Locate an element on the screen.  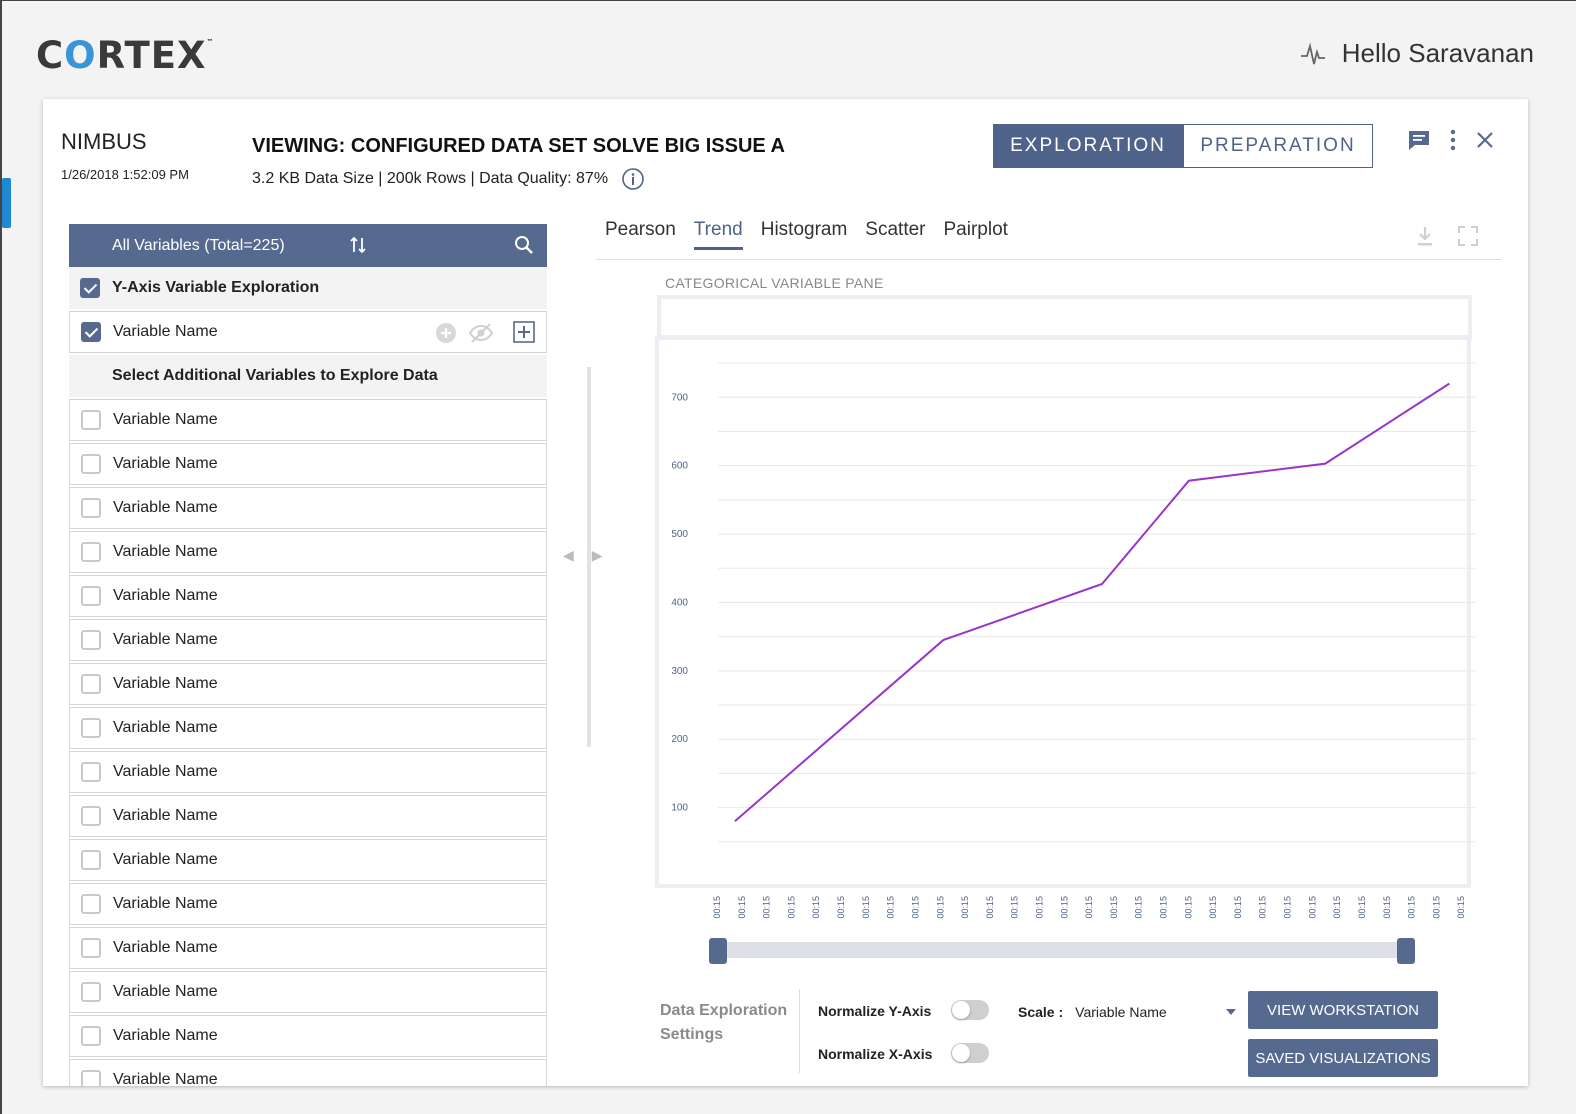
exploration-button: EXPLORATION is located at coordinates (1088, 146).